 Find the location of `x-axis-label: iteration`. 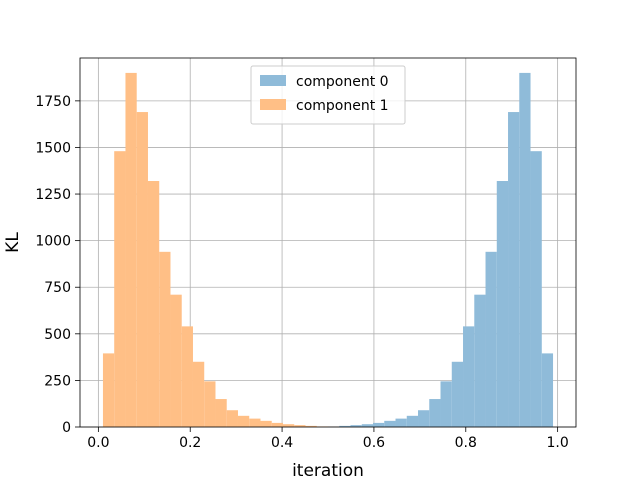

x-axis-label: iteration is located at coordinates (328, 470).